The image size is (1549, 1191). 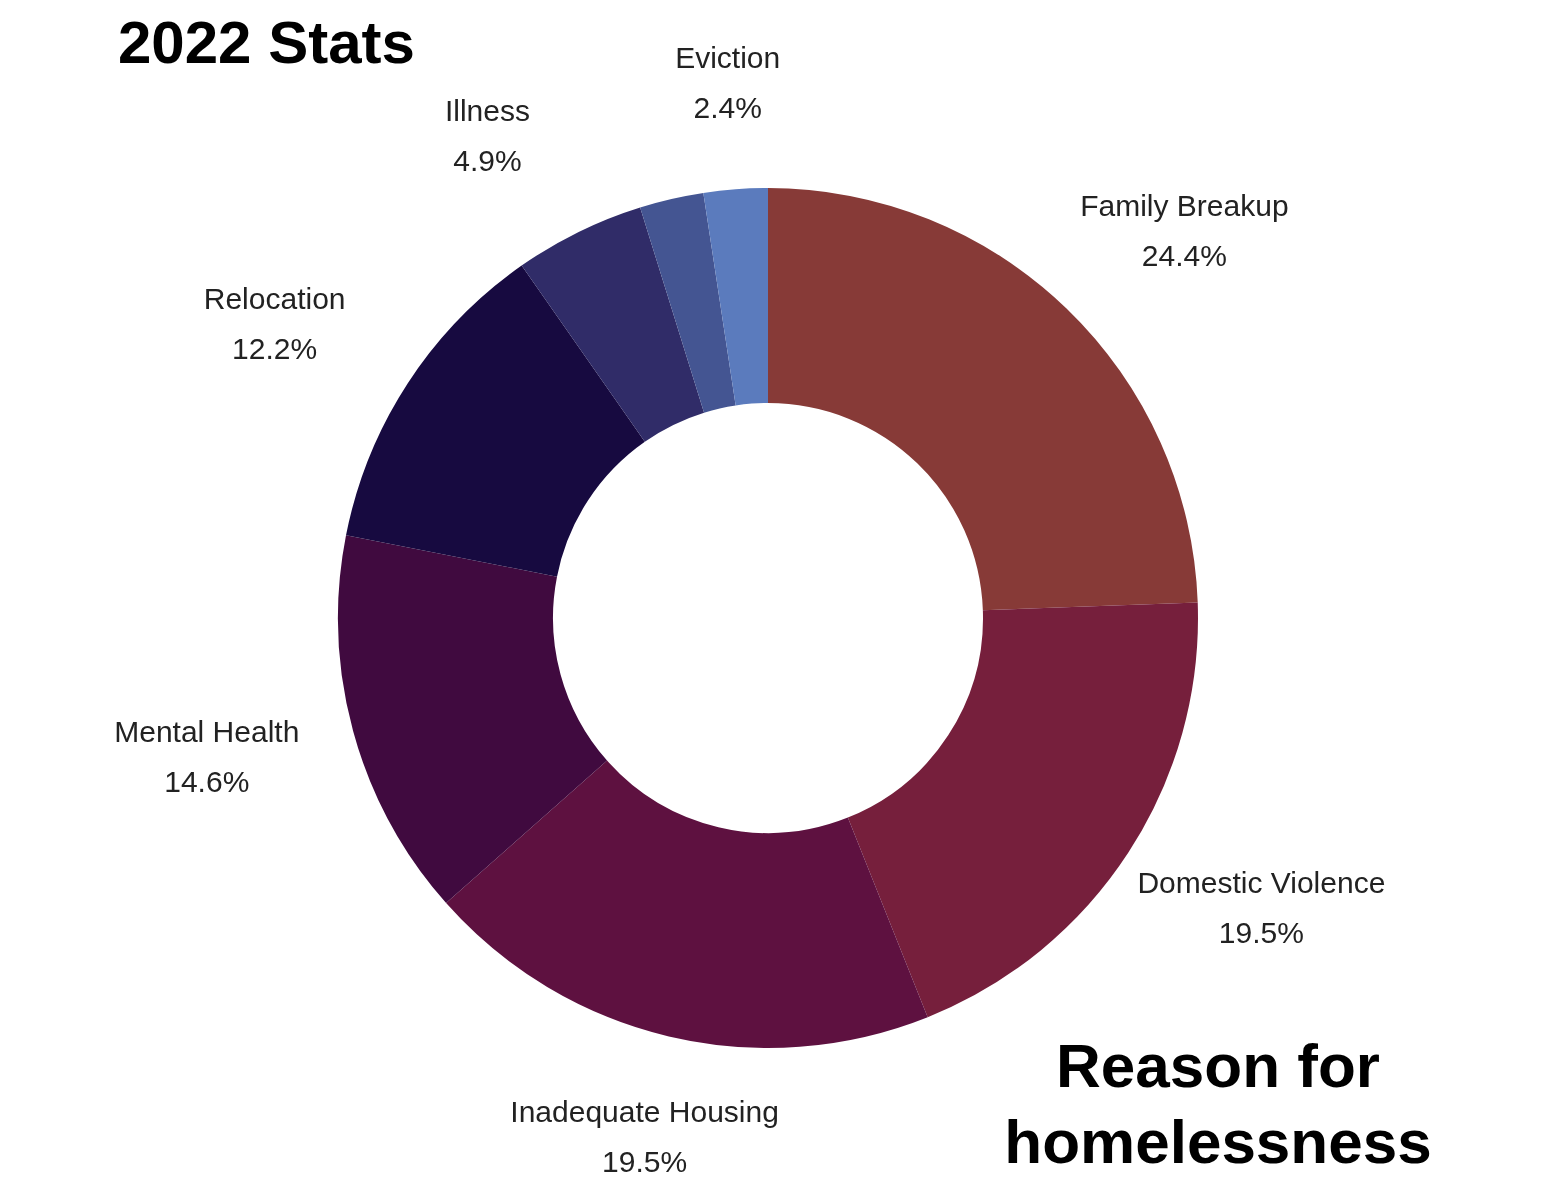 I want to click on slice-label: Mental Health, so click(x=207, y=731).